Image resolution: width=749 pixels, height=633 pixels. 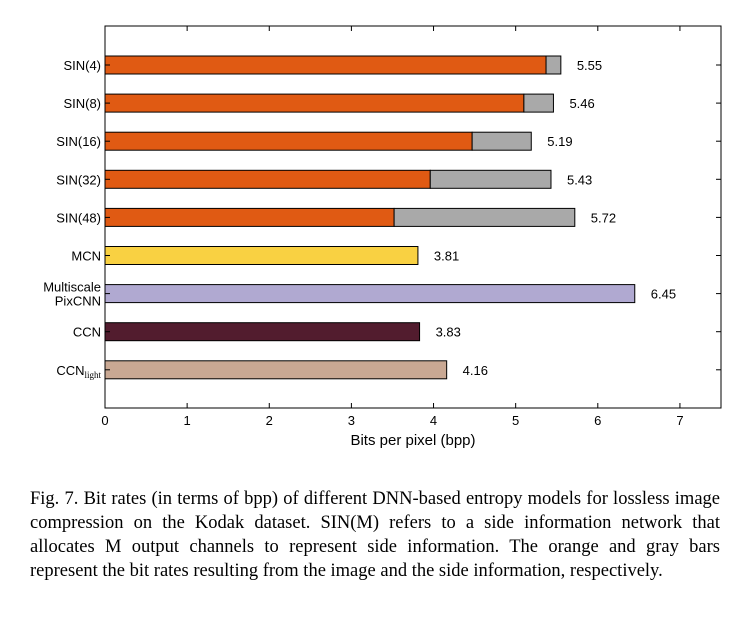 I want to click on x-tick-label: 4, so click(x=433, y=420).